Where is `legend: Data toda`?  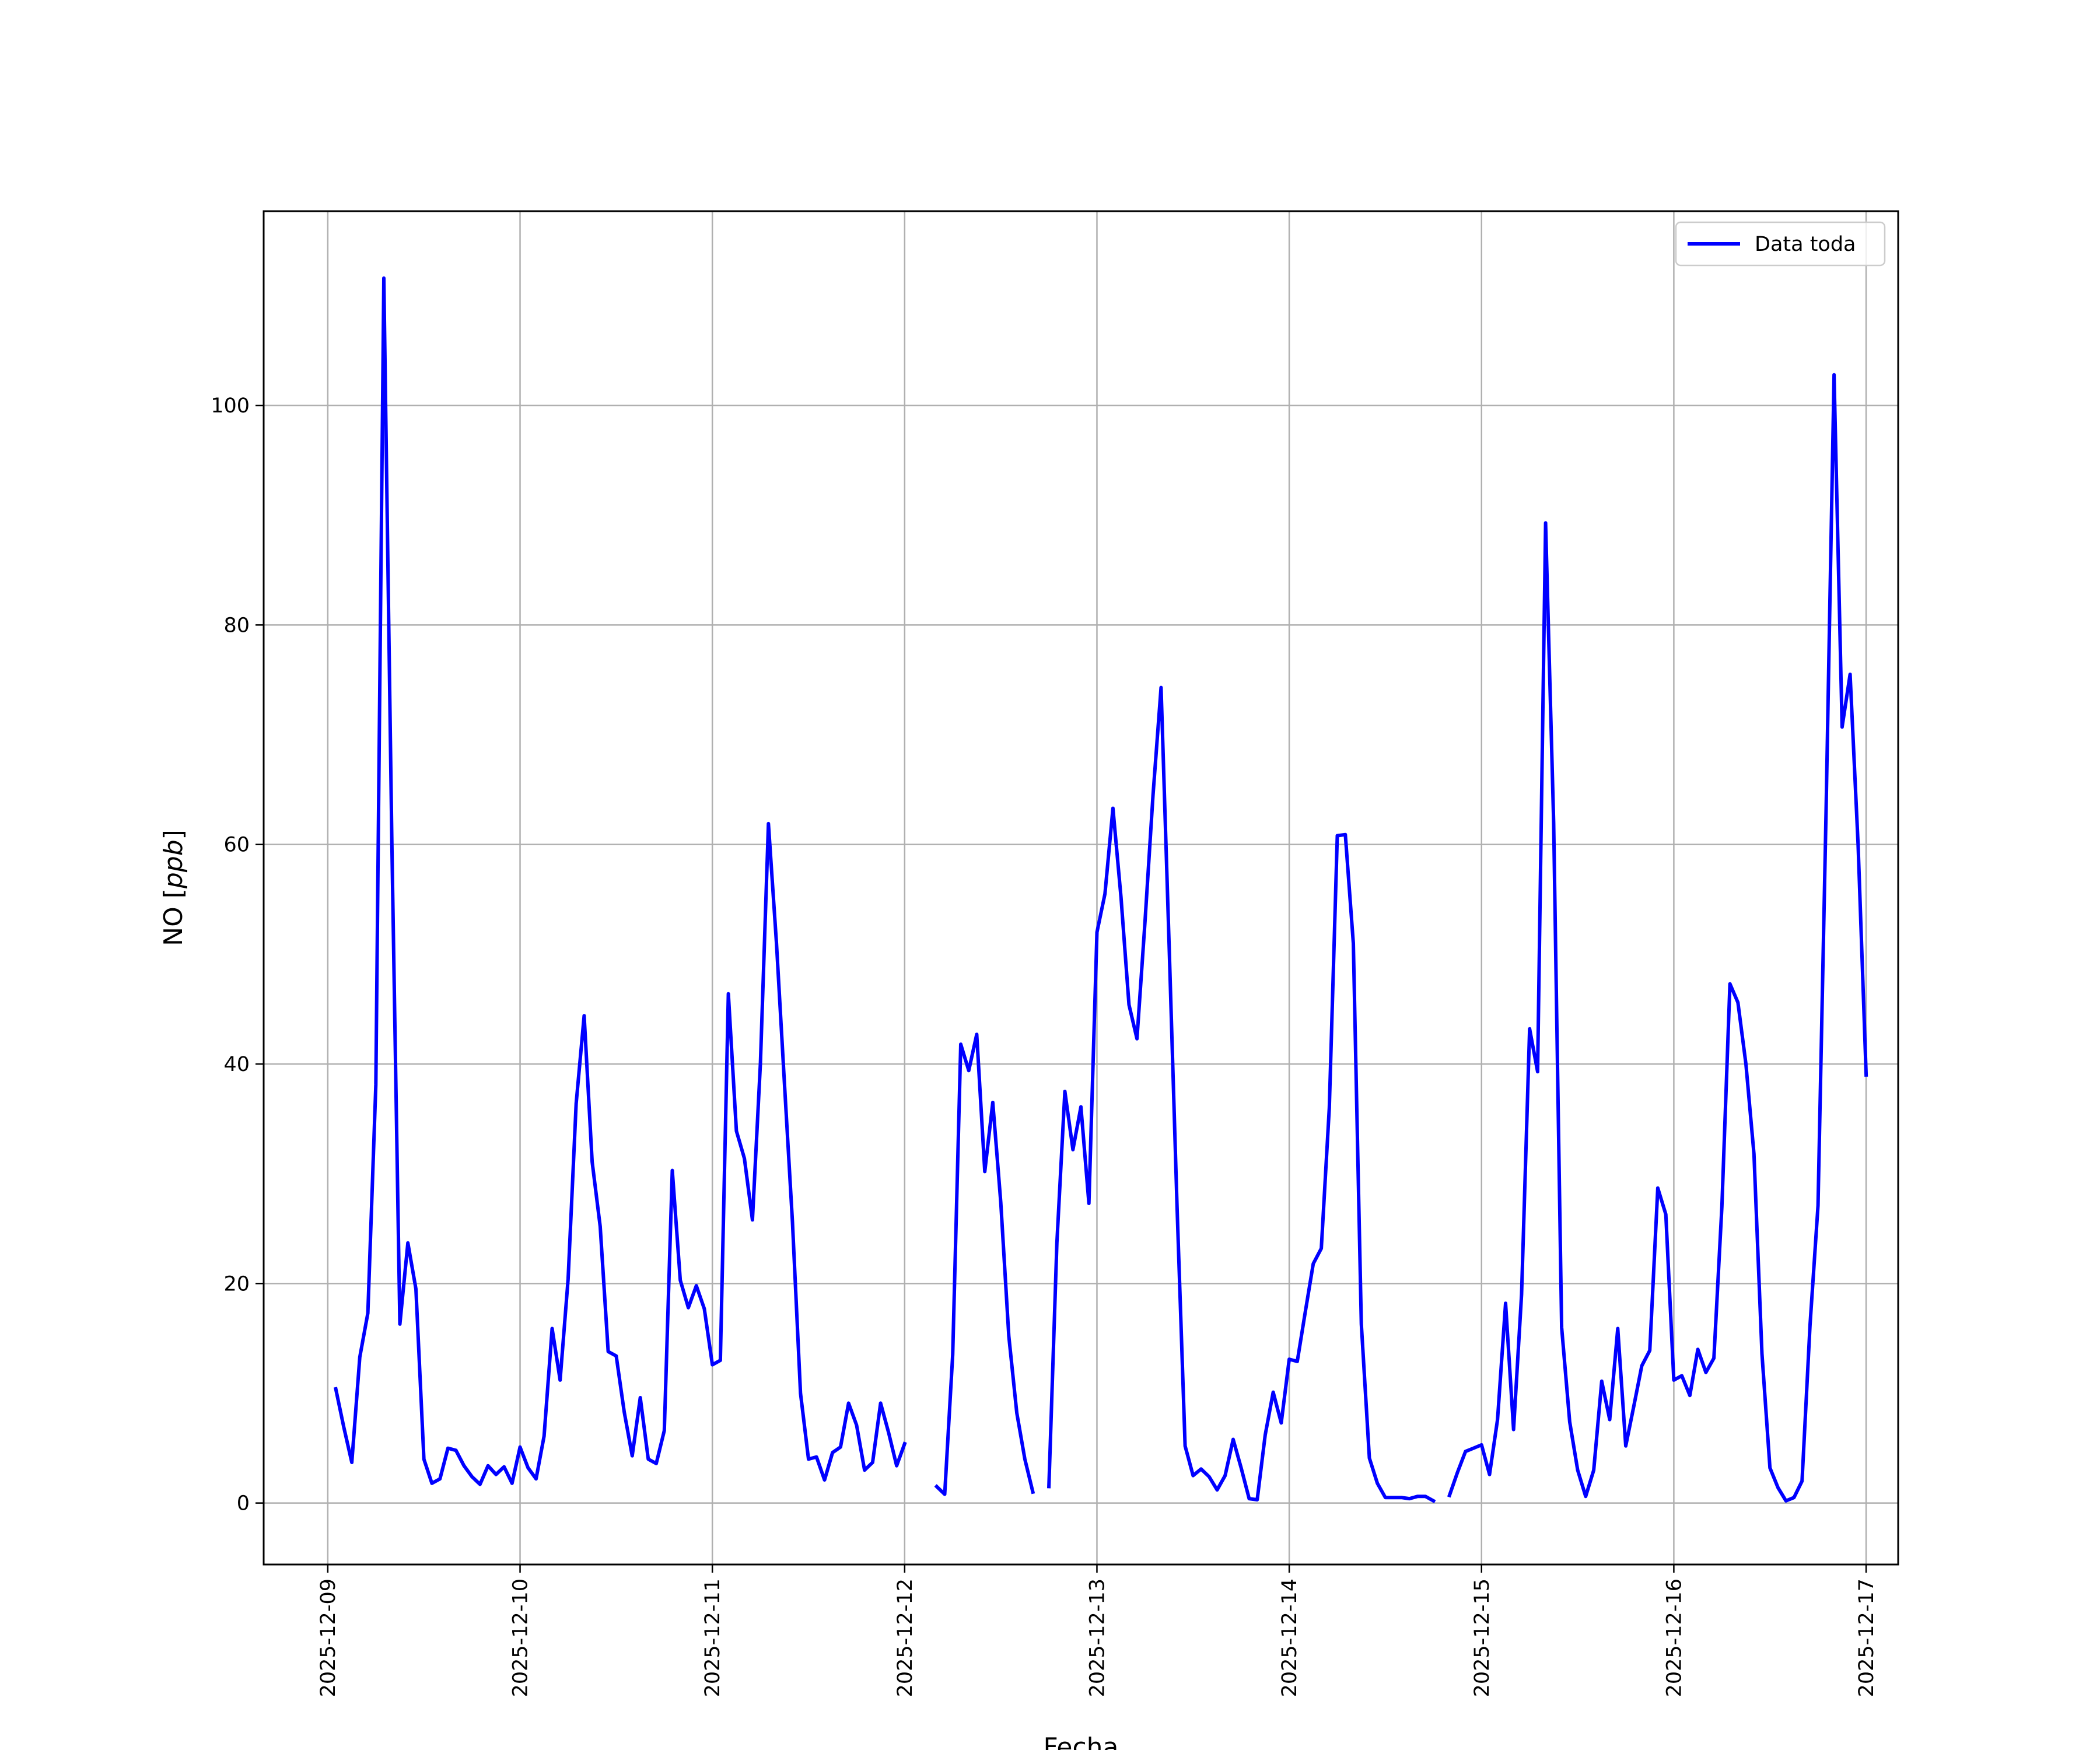
legend: Data toda is located at coordinates (1780, 244).